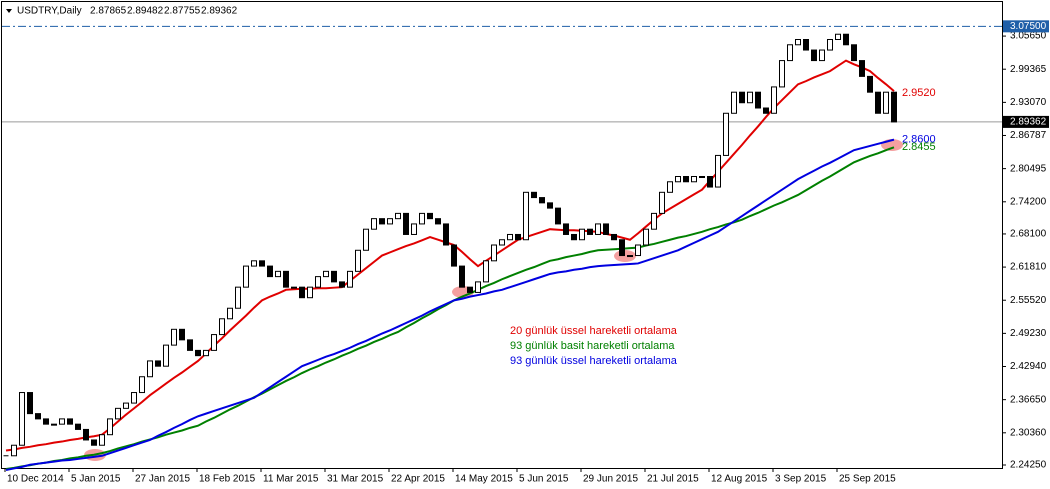 This screenshot has height=489, width=1050. I want to click on price-label: 2.89362, so click(1028, 122).